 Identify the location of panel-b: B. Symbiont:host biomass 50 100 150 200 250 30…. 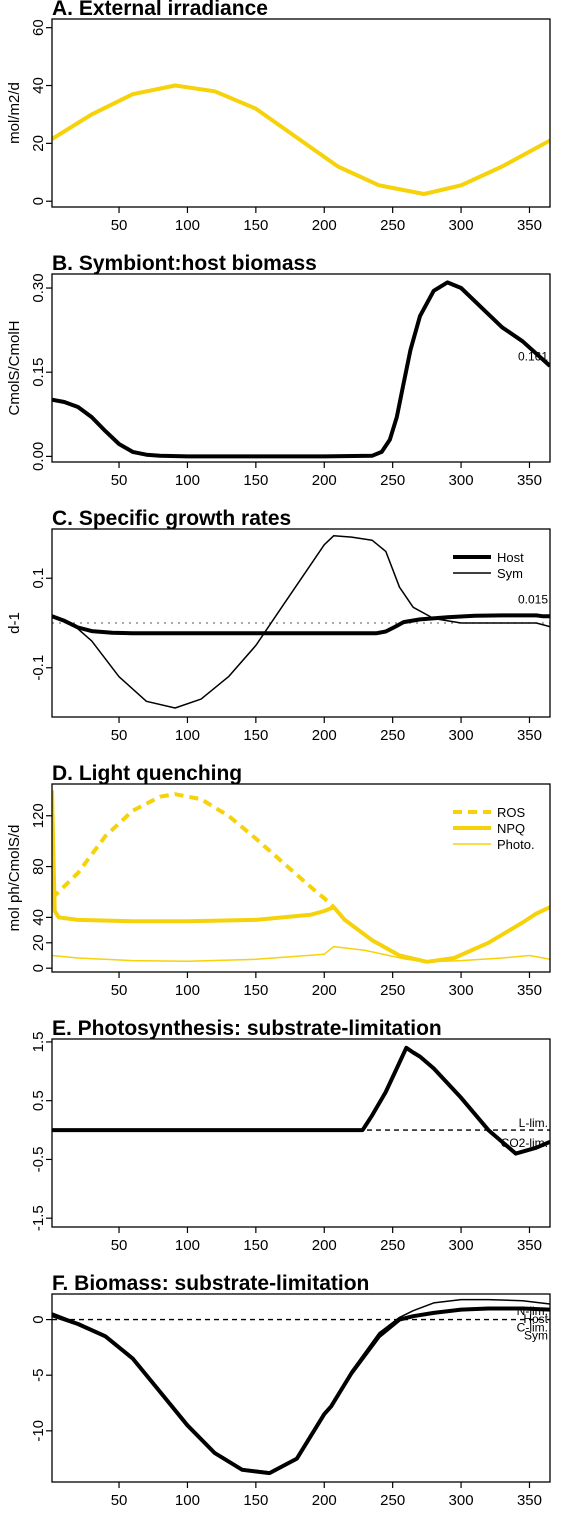
(278, 370).